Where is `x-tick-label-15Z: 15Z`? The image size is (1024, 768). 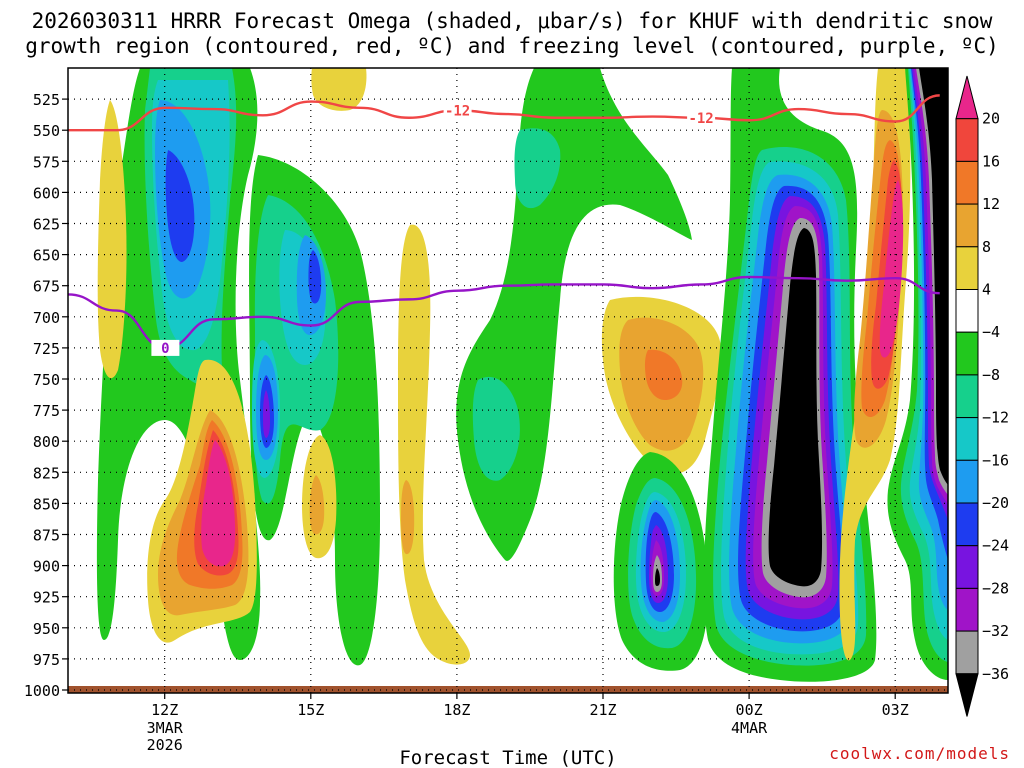 x-tick-label-15Z: 15Z is located at coordinates (310, 710).